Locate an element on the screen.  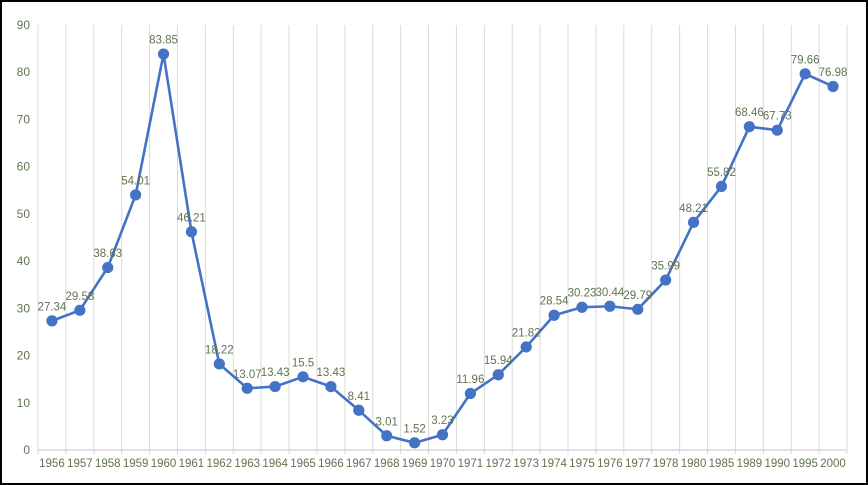
data-point-label: 48.21 is located at coordinates (693, 209).